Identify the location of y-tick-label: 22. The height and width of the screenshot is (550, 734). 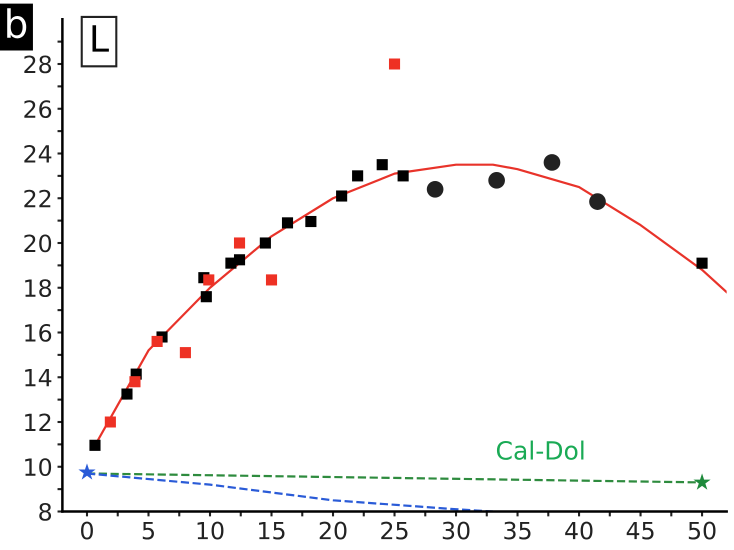
(37, 199).